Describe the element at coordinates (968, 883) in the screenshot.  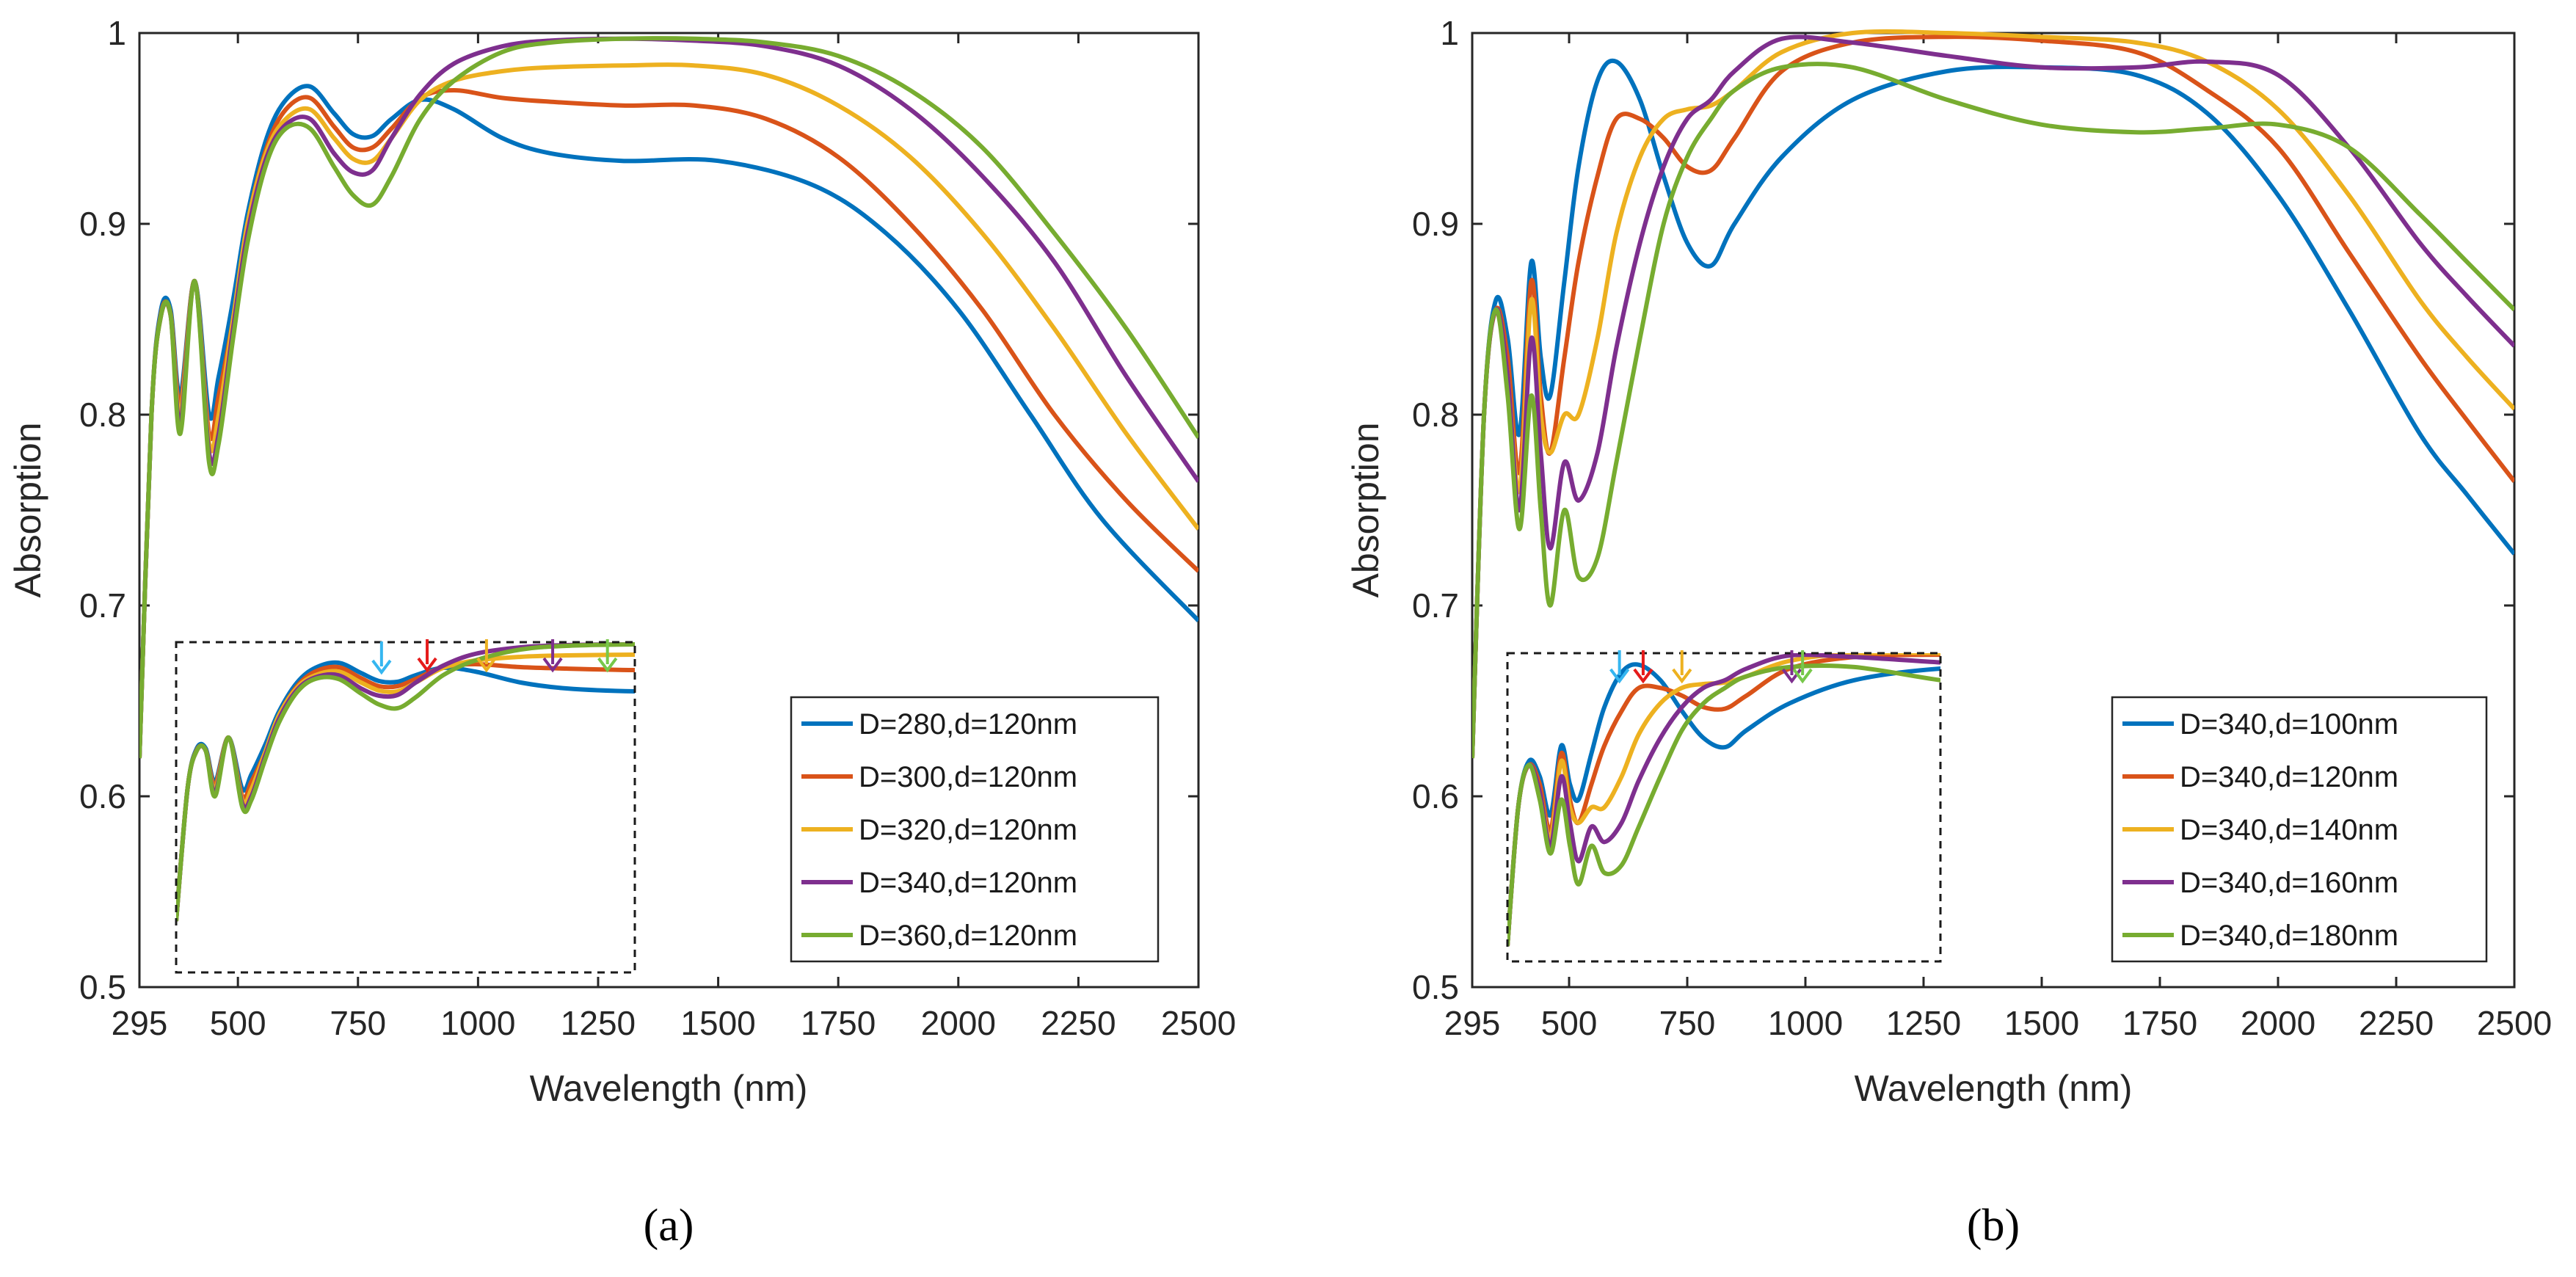
I see `legend-label-4: D=340,d=120nm` at that location.